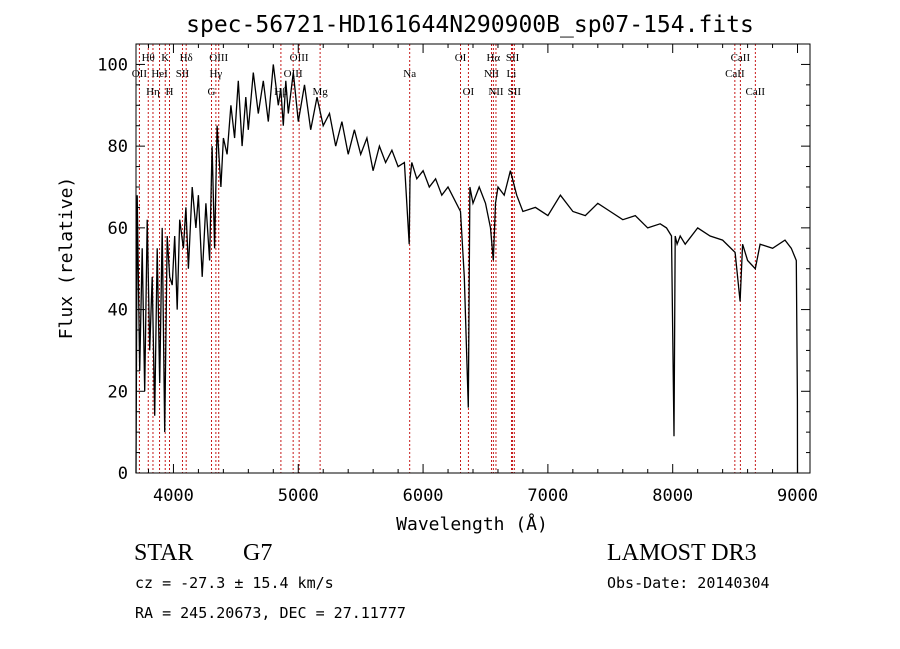  Describe the element at coordinates (153, 92) in the screenshot. I see `line-label-2: Hη` at that location.